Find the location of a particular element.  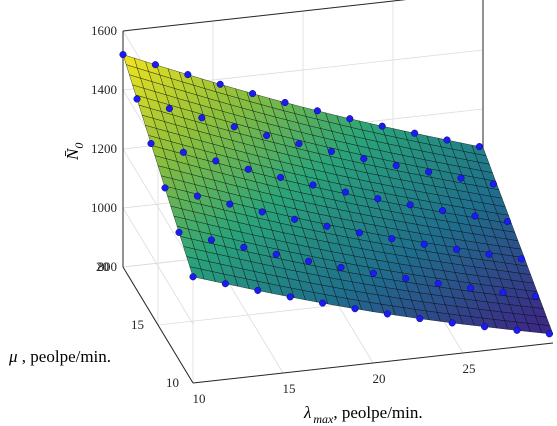

z-axis-label: N̄0 is located at coordinates (74, 152).